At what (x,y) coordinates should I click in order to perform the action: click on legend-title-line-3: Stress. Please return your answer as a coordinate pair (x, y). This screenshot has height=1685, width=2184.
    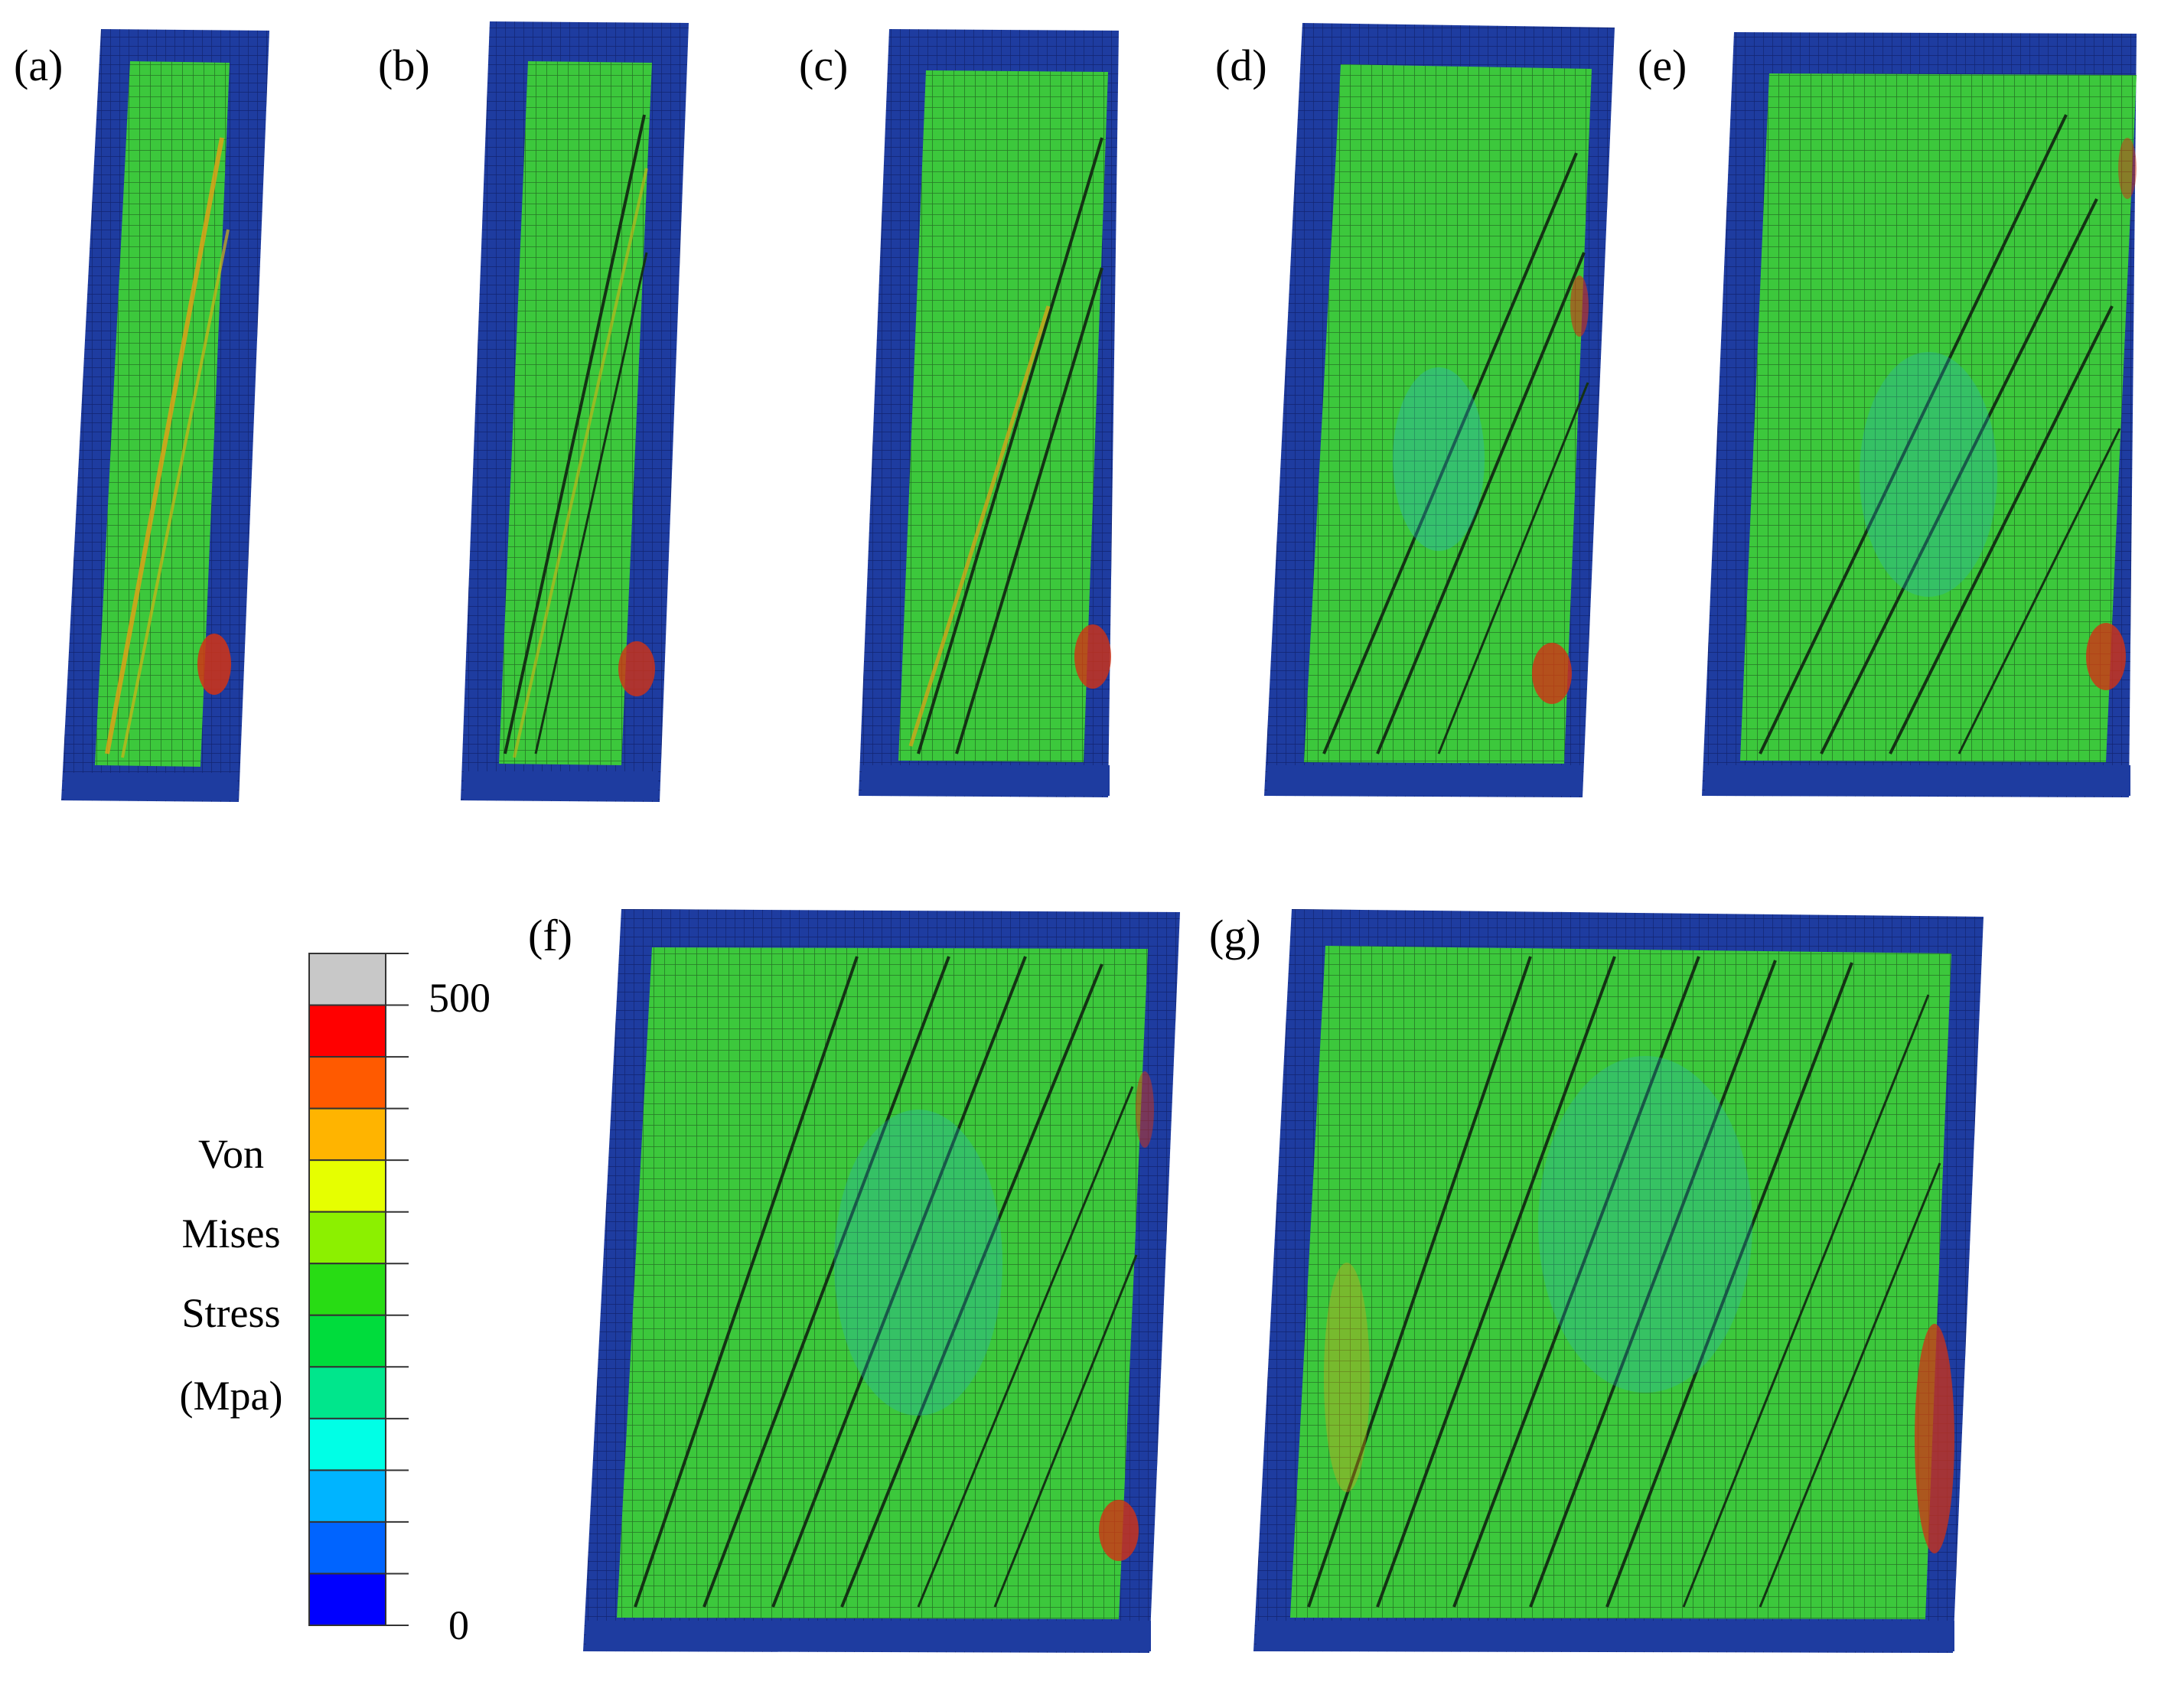
    Looking at the image, I should click on (230, 1313).